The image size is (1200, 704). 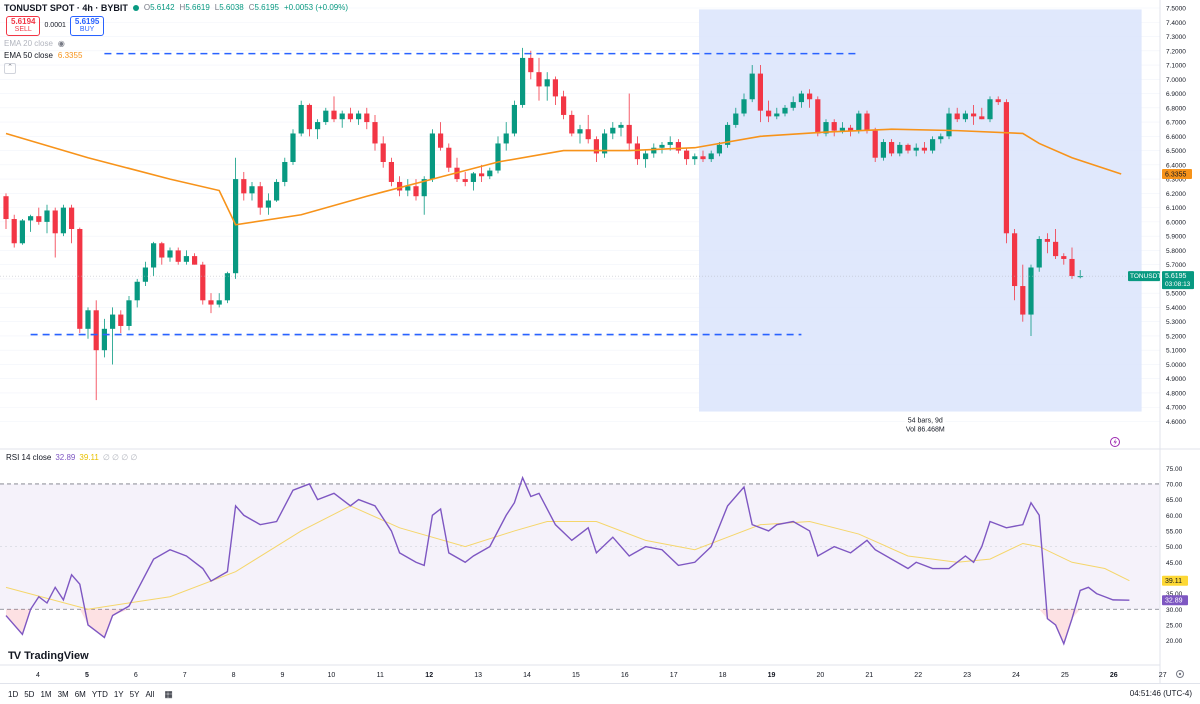 I want to click on price-tick-label: 5.3000, so click(x=1176, y=322).